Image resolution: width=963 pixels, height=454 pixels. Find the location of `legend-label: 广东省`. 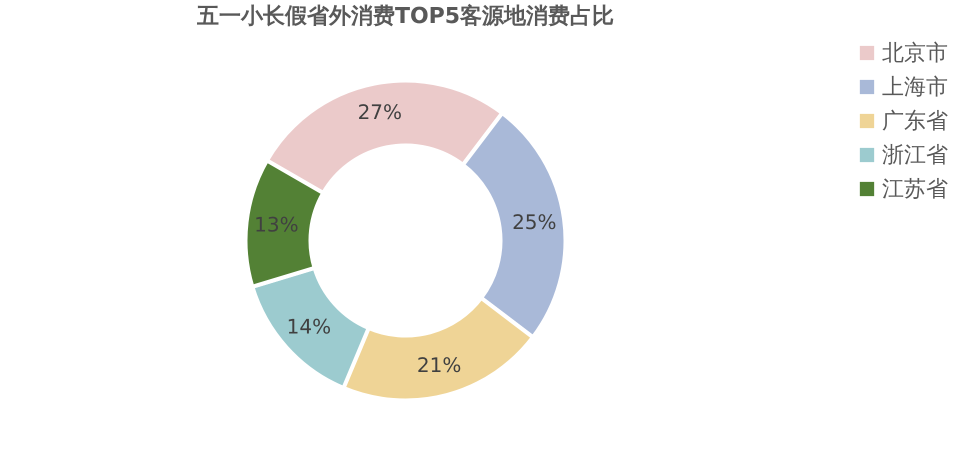

legend-label: 广东省 is located at coordinates (915, 121).